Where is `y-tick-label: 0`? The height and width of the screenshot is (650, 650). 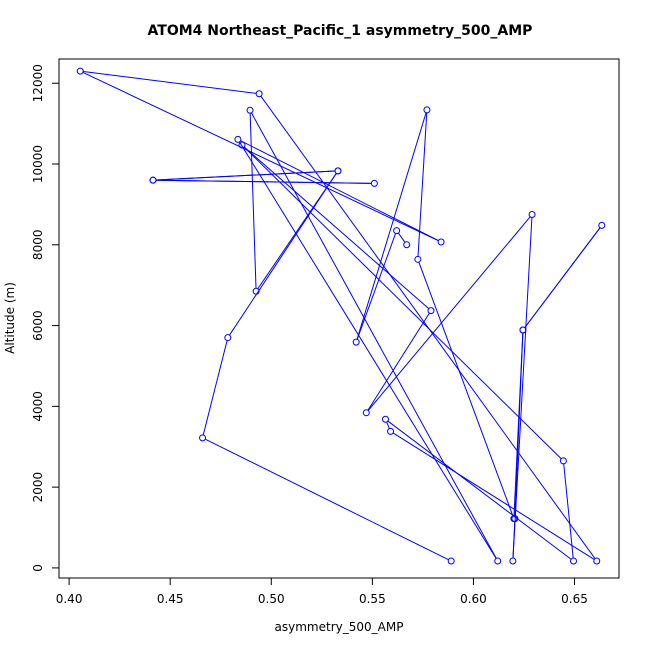 y-tick-label: 0 is located at coordinates (38, 568).